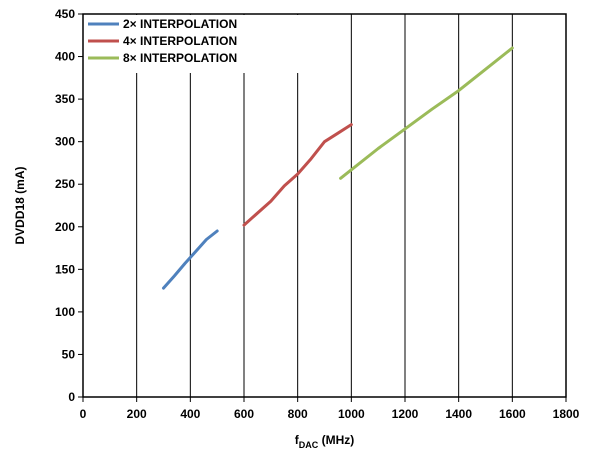 This screenshot has height=455, width=596. I want to click on x-tick-label: 800, so click(298, 414).